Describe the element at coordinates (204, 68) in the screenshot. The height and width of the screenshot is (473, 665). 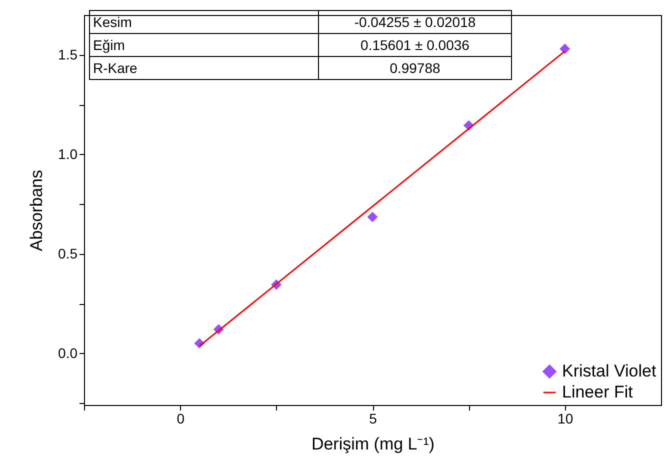
I see `annotation: R-Kare` at that location.